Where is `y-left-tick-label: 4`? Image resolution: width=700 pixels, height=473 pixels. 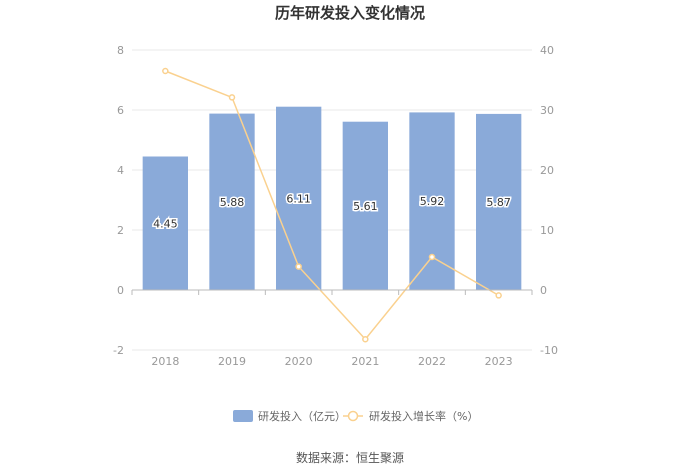
y-left-tick-label: 4 is located at coordinates (120, 170).